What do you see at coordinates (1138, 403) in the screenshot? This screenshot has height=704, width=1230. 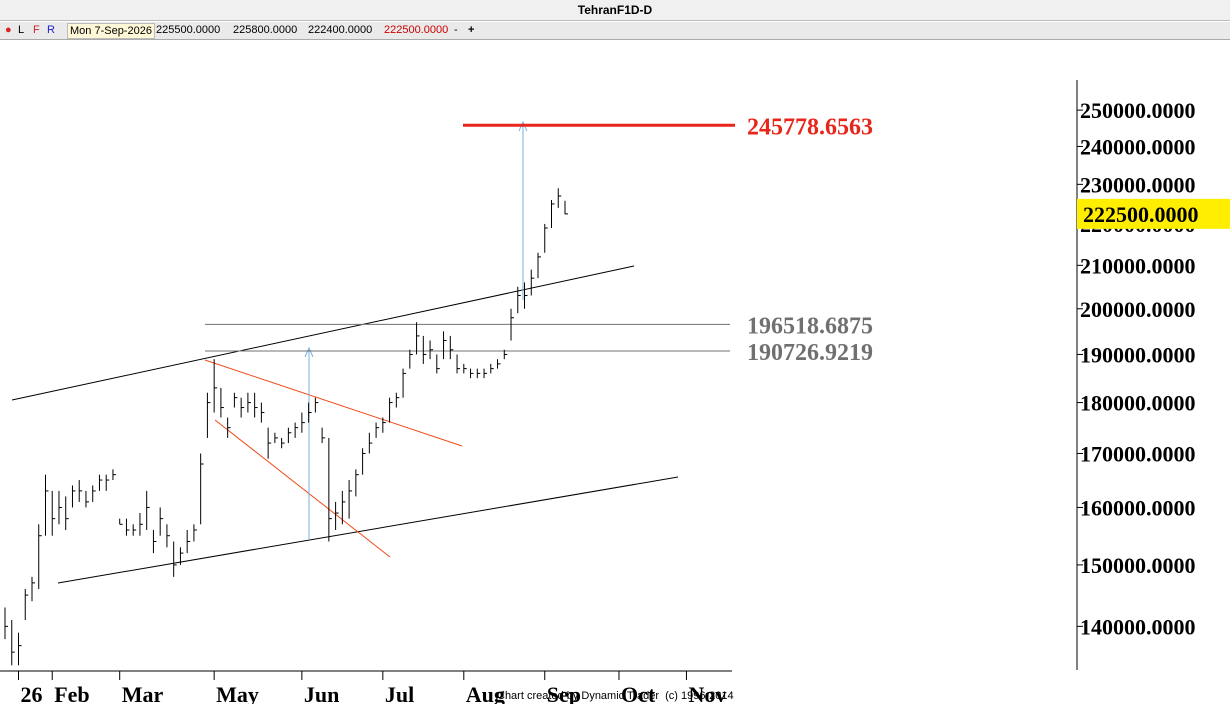 I see `y-tick-label: 180000.0000` at bounding box center [1138, 403].